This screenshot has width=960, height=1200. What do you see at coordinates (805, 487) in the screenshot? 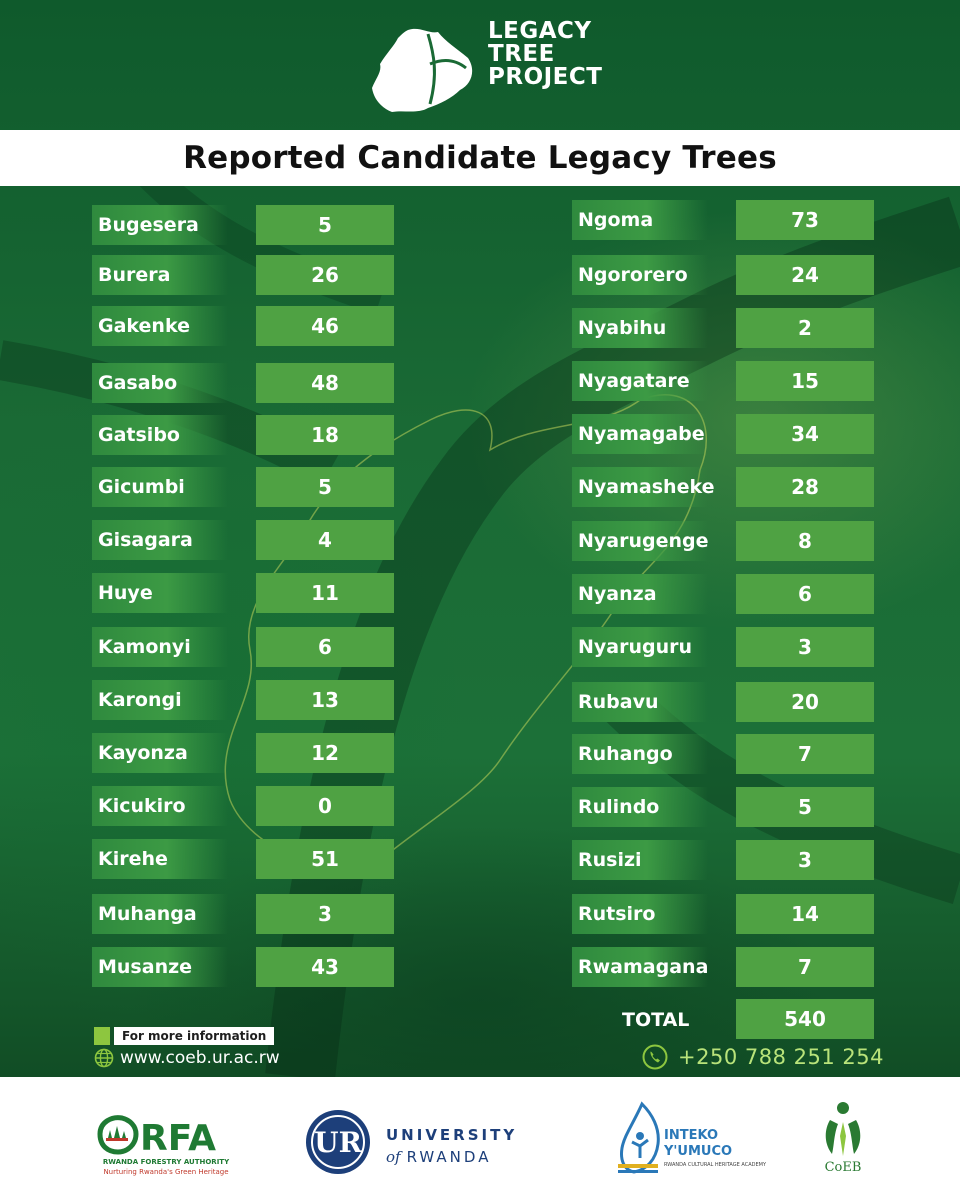
I see `district-value: 28` at bounding box center [805, 487].